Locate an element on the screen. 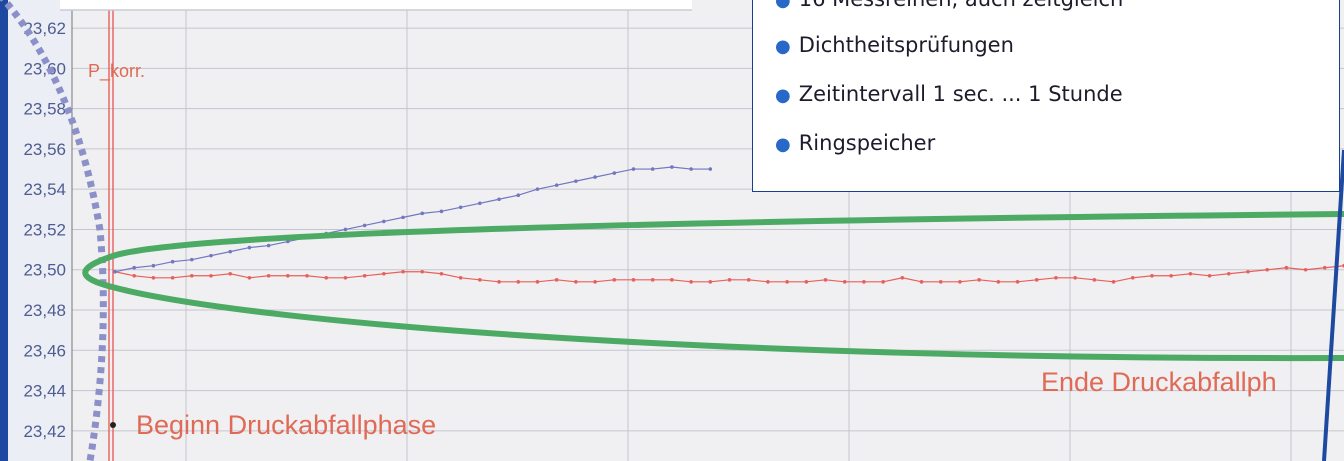 This screenshot has width=1344, height=461. top-strip is located at coordinates (376, 5).